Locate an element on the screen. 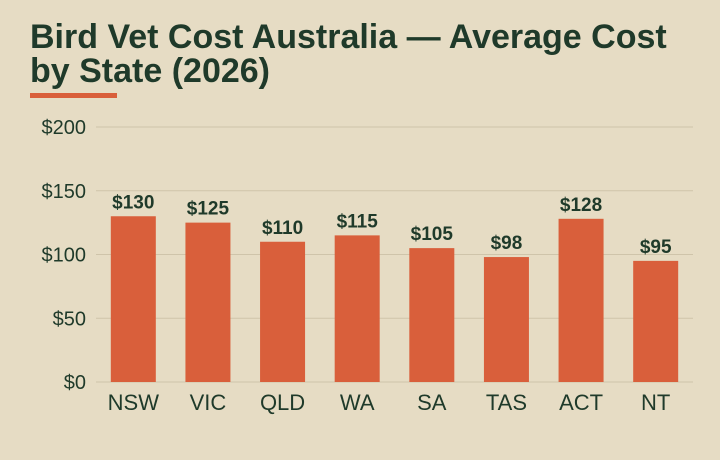 The height and width of the screenshot is (460, 720). bar-qld is located at coordinates (283, 311).